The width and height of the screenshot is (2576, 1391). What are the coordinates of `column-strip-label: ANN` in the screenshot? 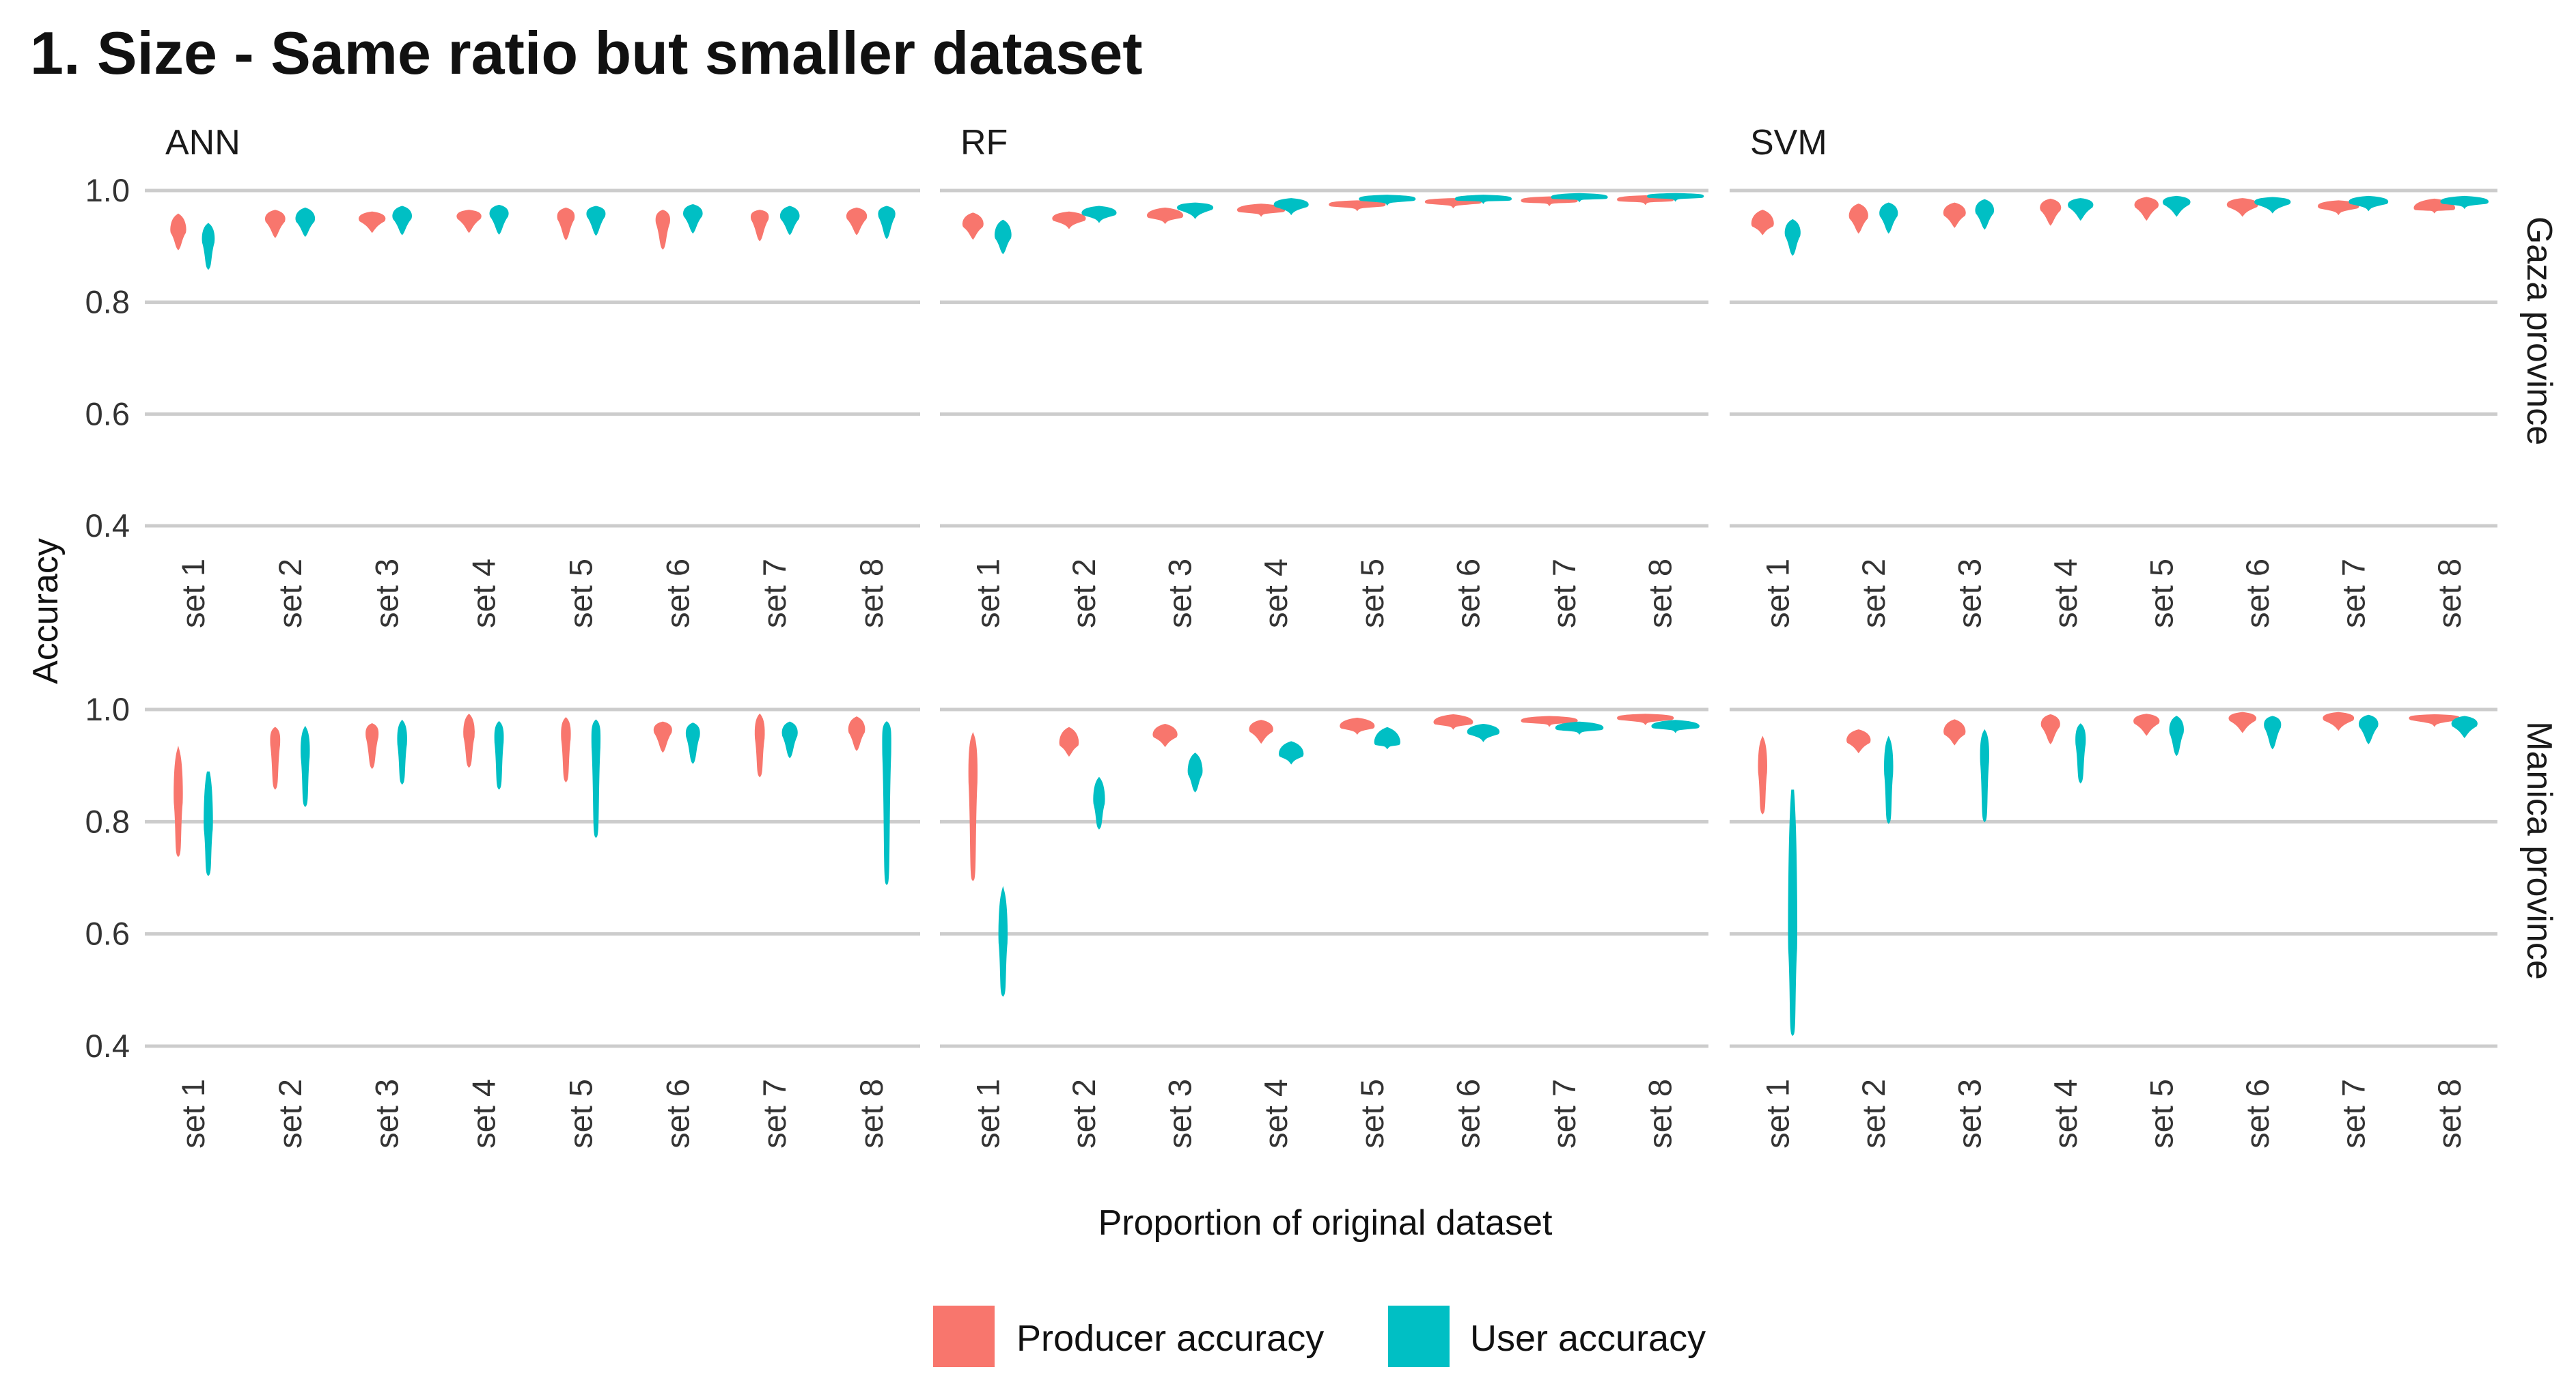 It's located at (203, 143).